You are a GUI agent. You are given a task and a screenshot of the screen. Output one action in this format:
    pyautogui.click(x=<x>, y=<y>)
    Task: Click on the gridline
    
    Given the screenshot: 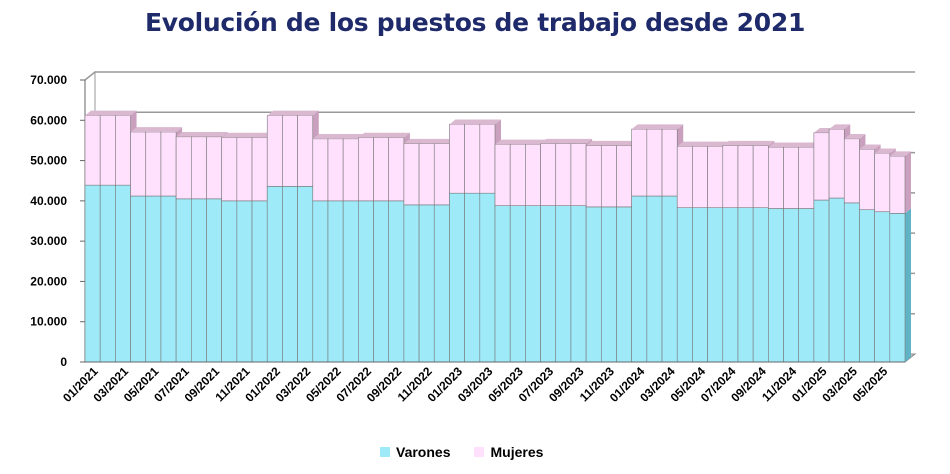 What is the action you would take?
    pyautogui.click(x=499, y=116)
    